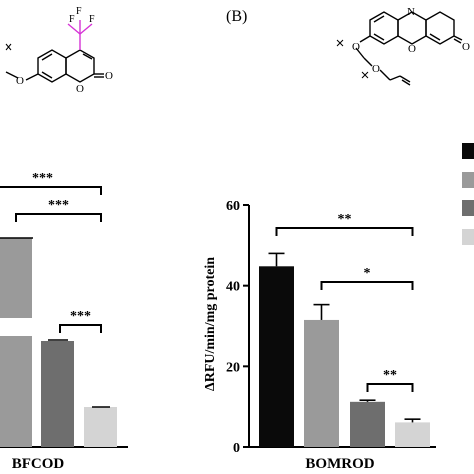 Image resolution: width=474 pixels, height=474 pixels. What do you see at coordinates (411, 12) in the screenshot?
I see `nitrogen-label: N` at bounding box center [411, 12].